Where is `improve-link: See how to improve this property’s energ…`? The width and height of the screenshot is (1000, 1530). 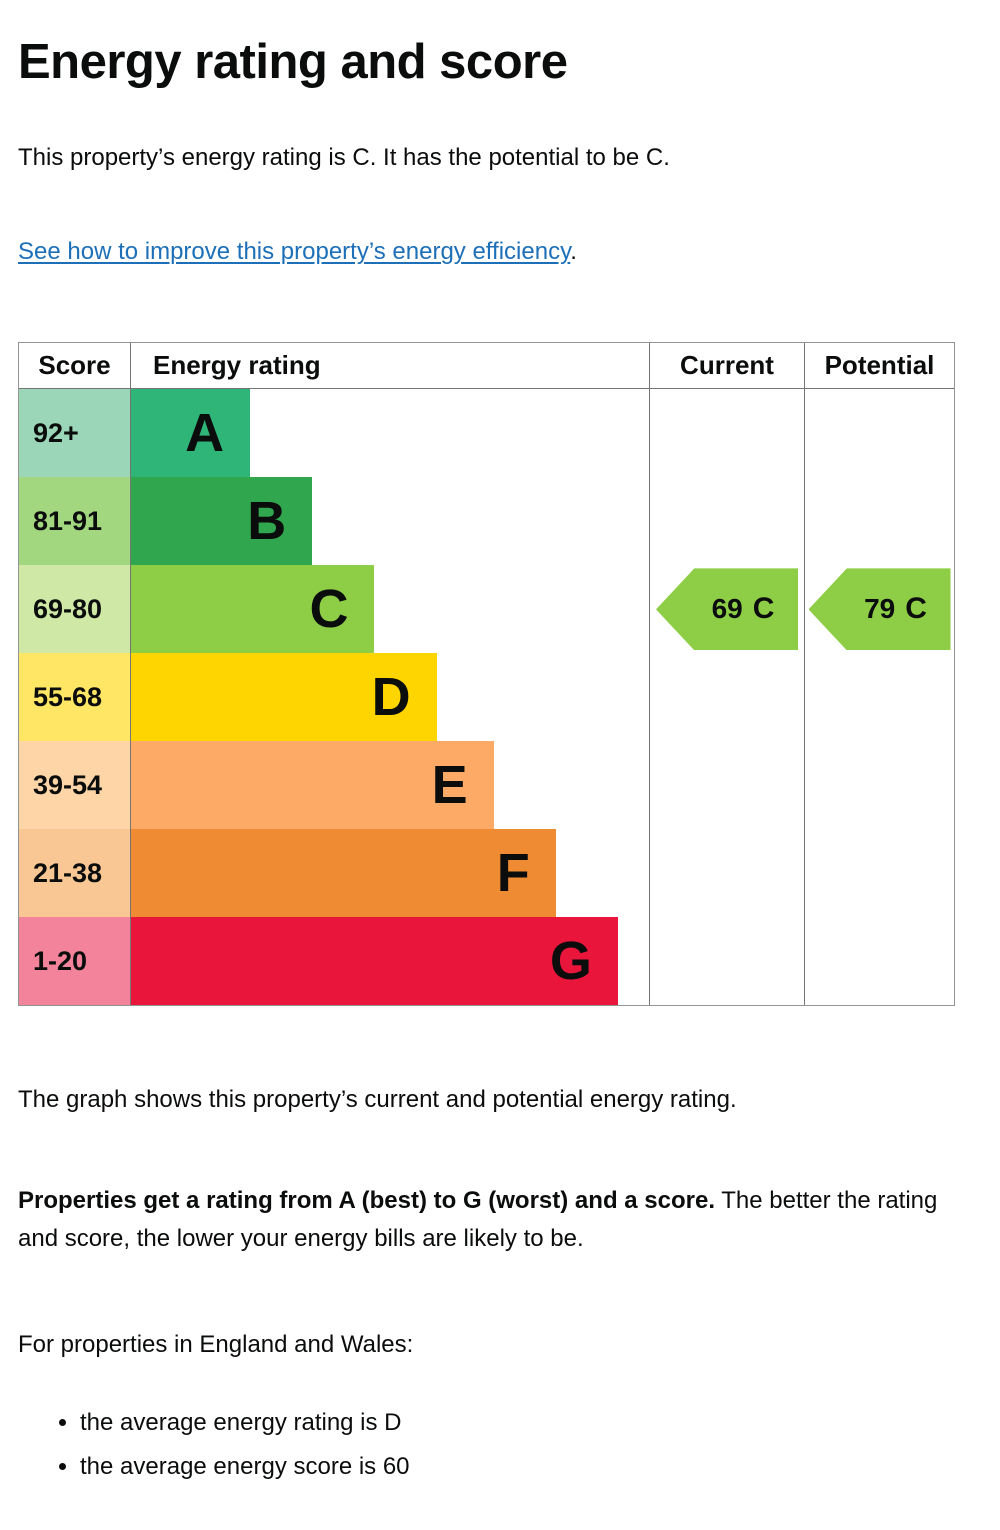 improve-link: See how to improve this property’s energ… is located at coordinates (294, 252).